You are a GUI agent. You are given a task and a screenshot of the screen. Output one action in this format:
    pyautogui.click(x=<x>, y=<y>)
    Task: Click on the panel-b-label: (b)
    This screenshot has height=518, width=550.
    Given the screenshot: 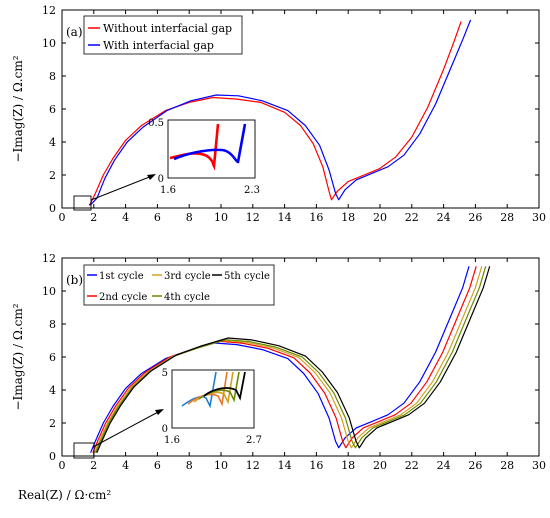 What is the action you would take?
    pyautogui.click(x=74, y=280)
    